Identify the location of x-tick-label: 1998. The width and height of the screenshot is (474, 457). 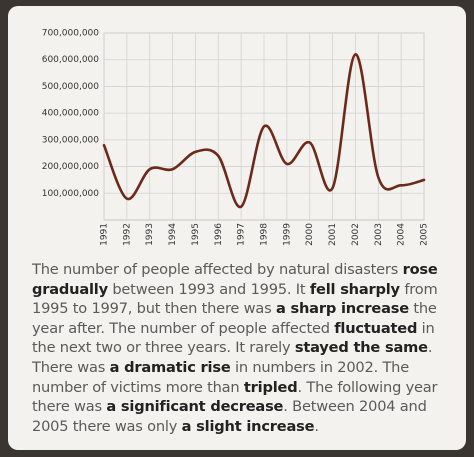
(265, 234).